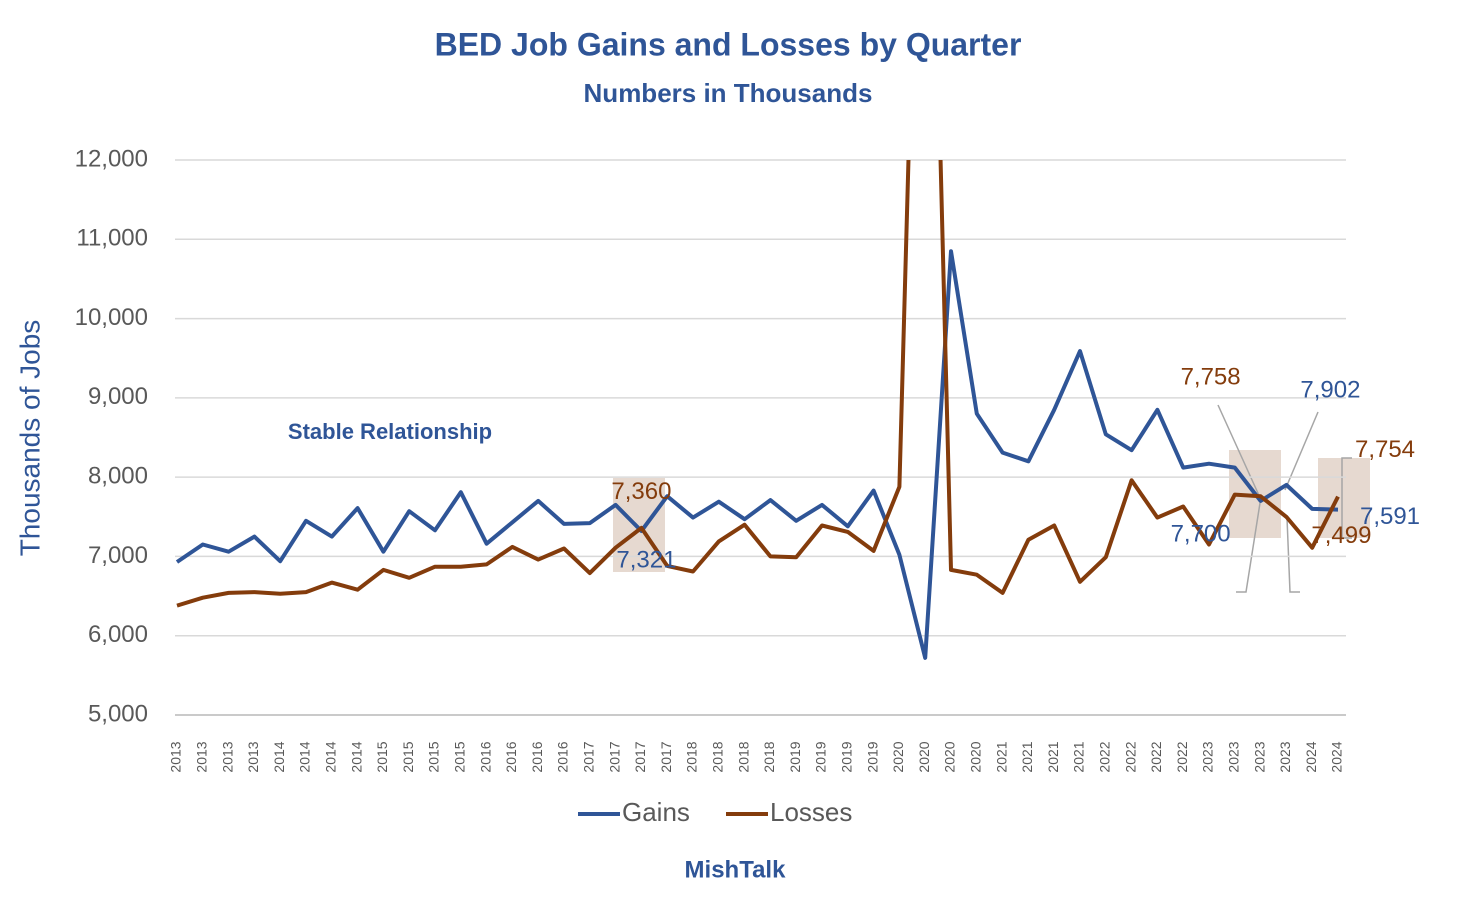 The width and height of the screenshot is (1462, 921). I want to click on chart-subtitle: Numbers in Thousands, so click(728, 93).